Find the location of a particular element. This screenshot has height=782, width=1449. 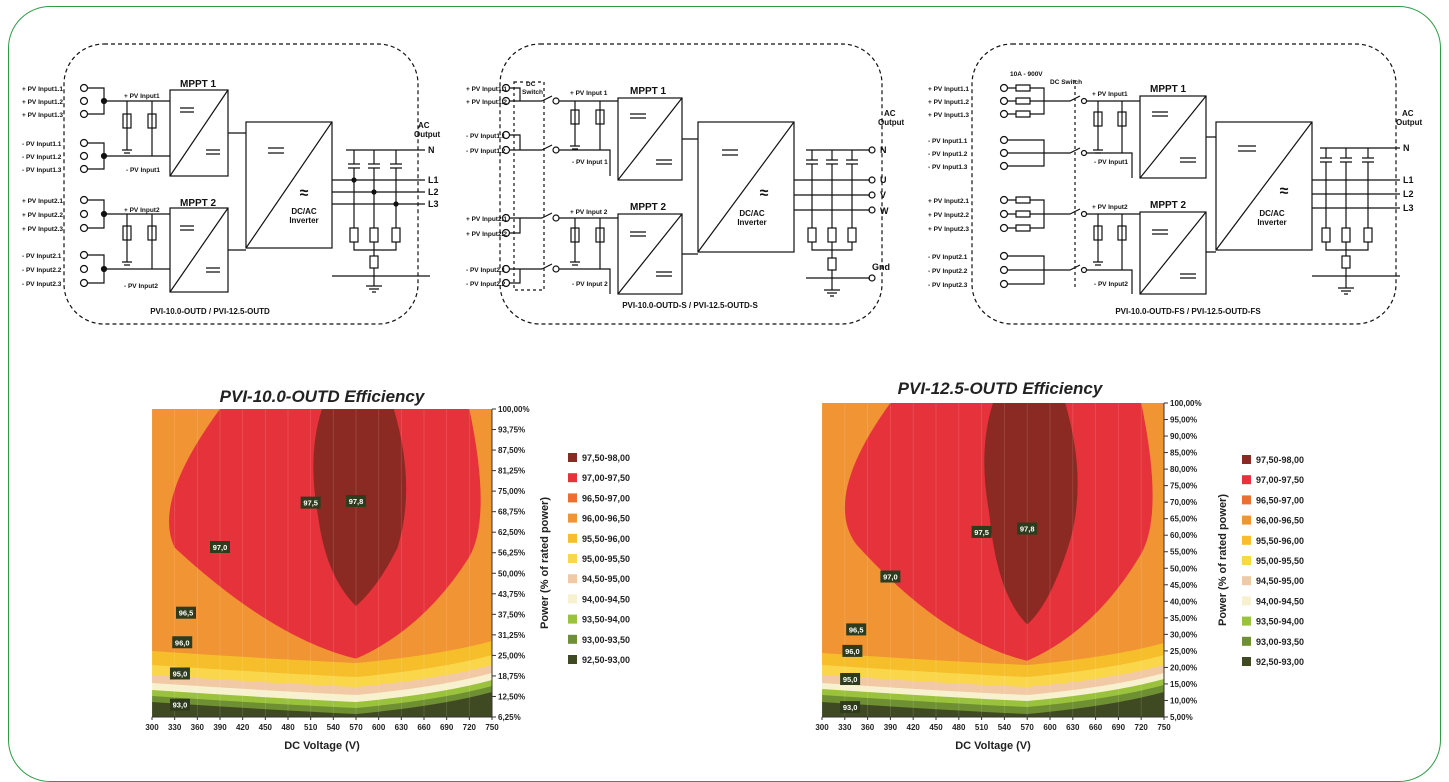

schem3-in-12: - PV Input2.3 is located at coordinates (948, 285).